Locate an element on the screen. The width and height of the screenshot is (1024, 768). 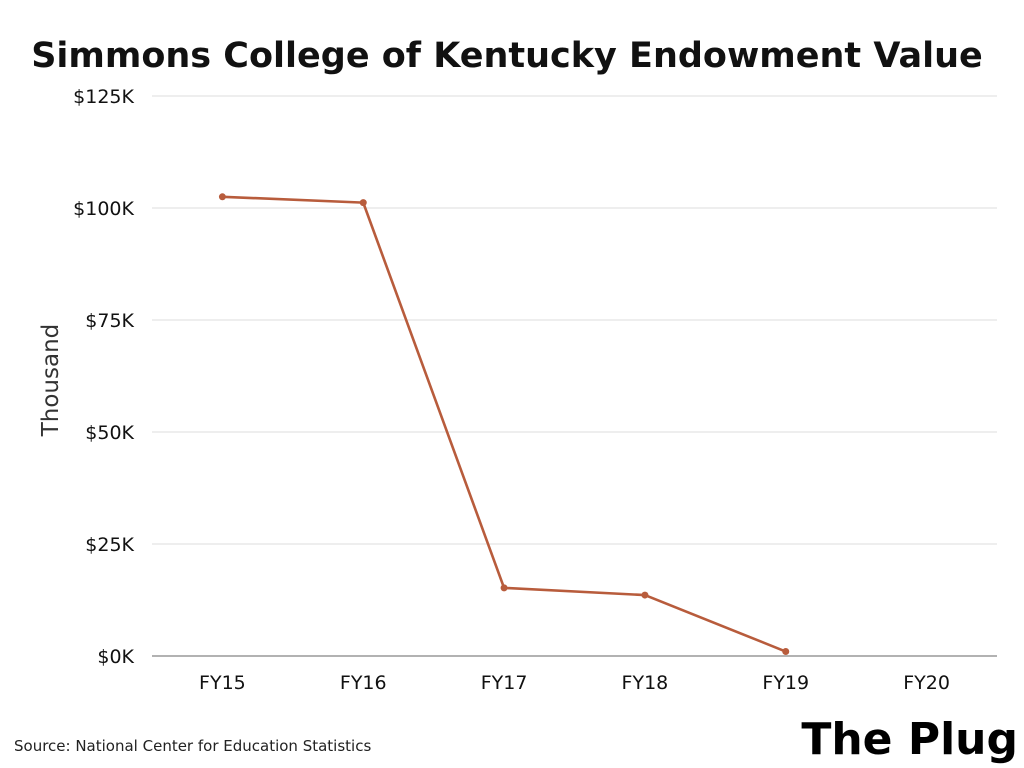
y-tick-label: $25K is located at coordinates (109, 545).